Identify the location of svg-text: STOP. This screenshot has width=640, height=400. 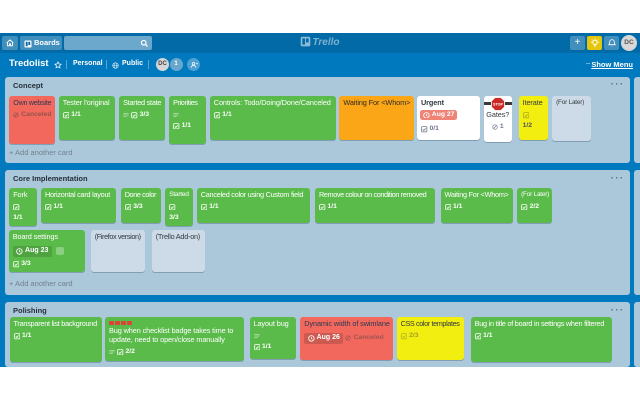
(498, 104).